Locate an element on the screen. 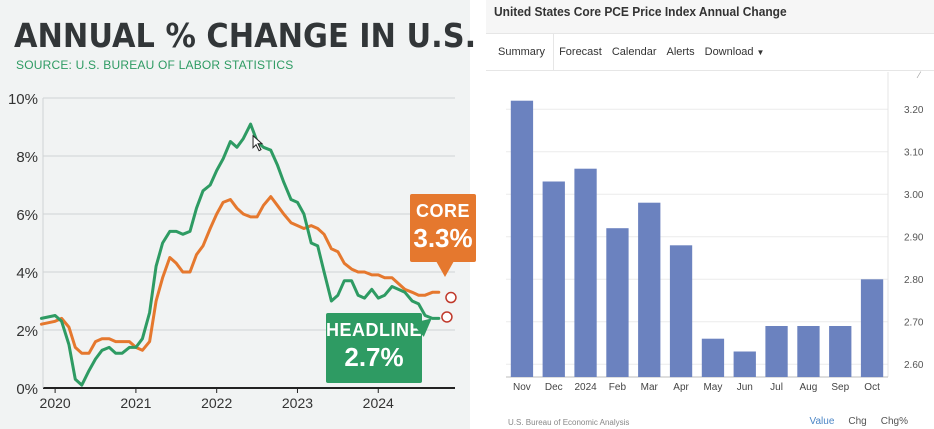 The height and width of the screenshot is (429, 934). bar-may is located at coordinates (713, 357).